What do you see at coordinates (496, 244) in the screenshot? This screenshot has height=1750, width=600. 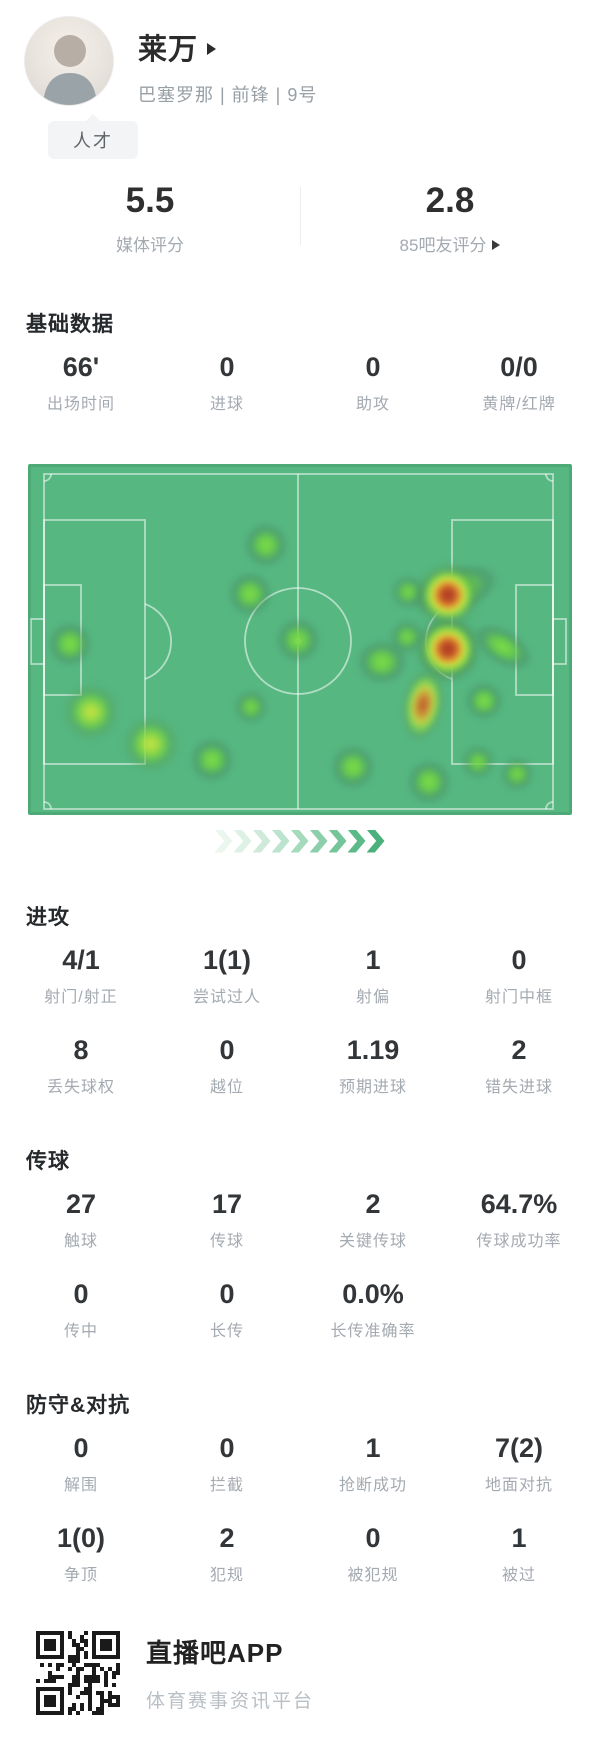 I see `arrow-right-icon` at bounding box center [496, 244].